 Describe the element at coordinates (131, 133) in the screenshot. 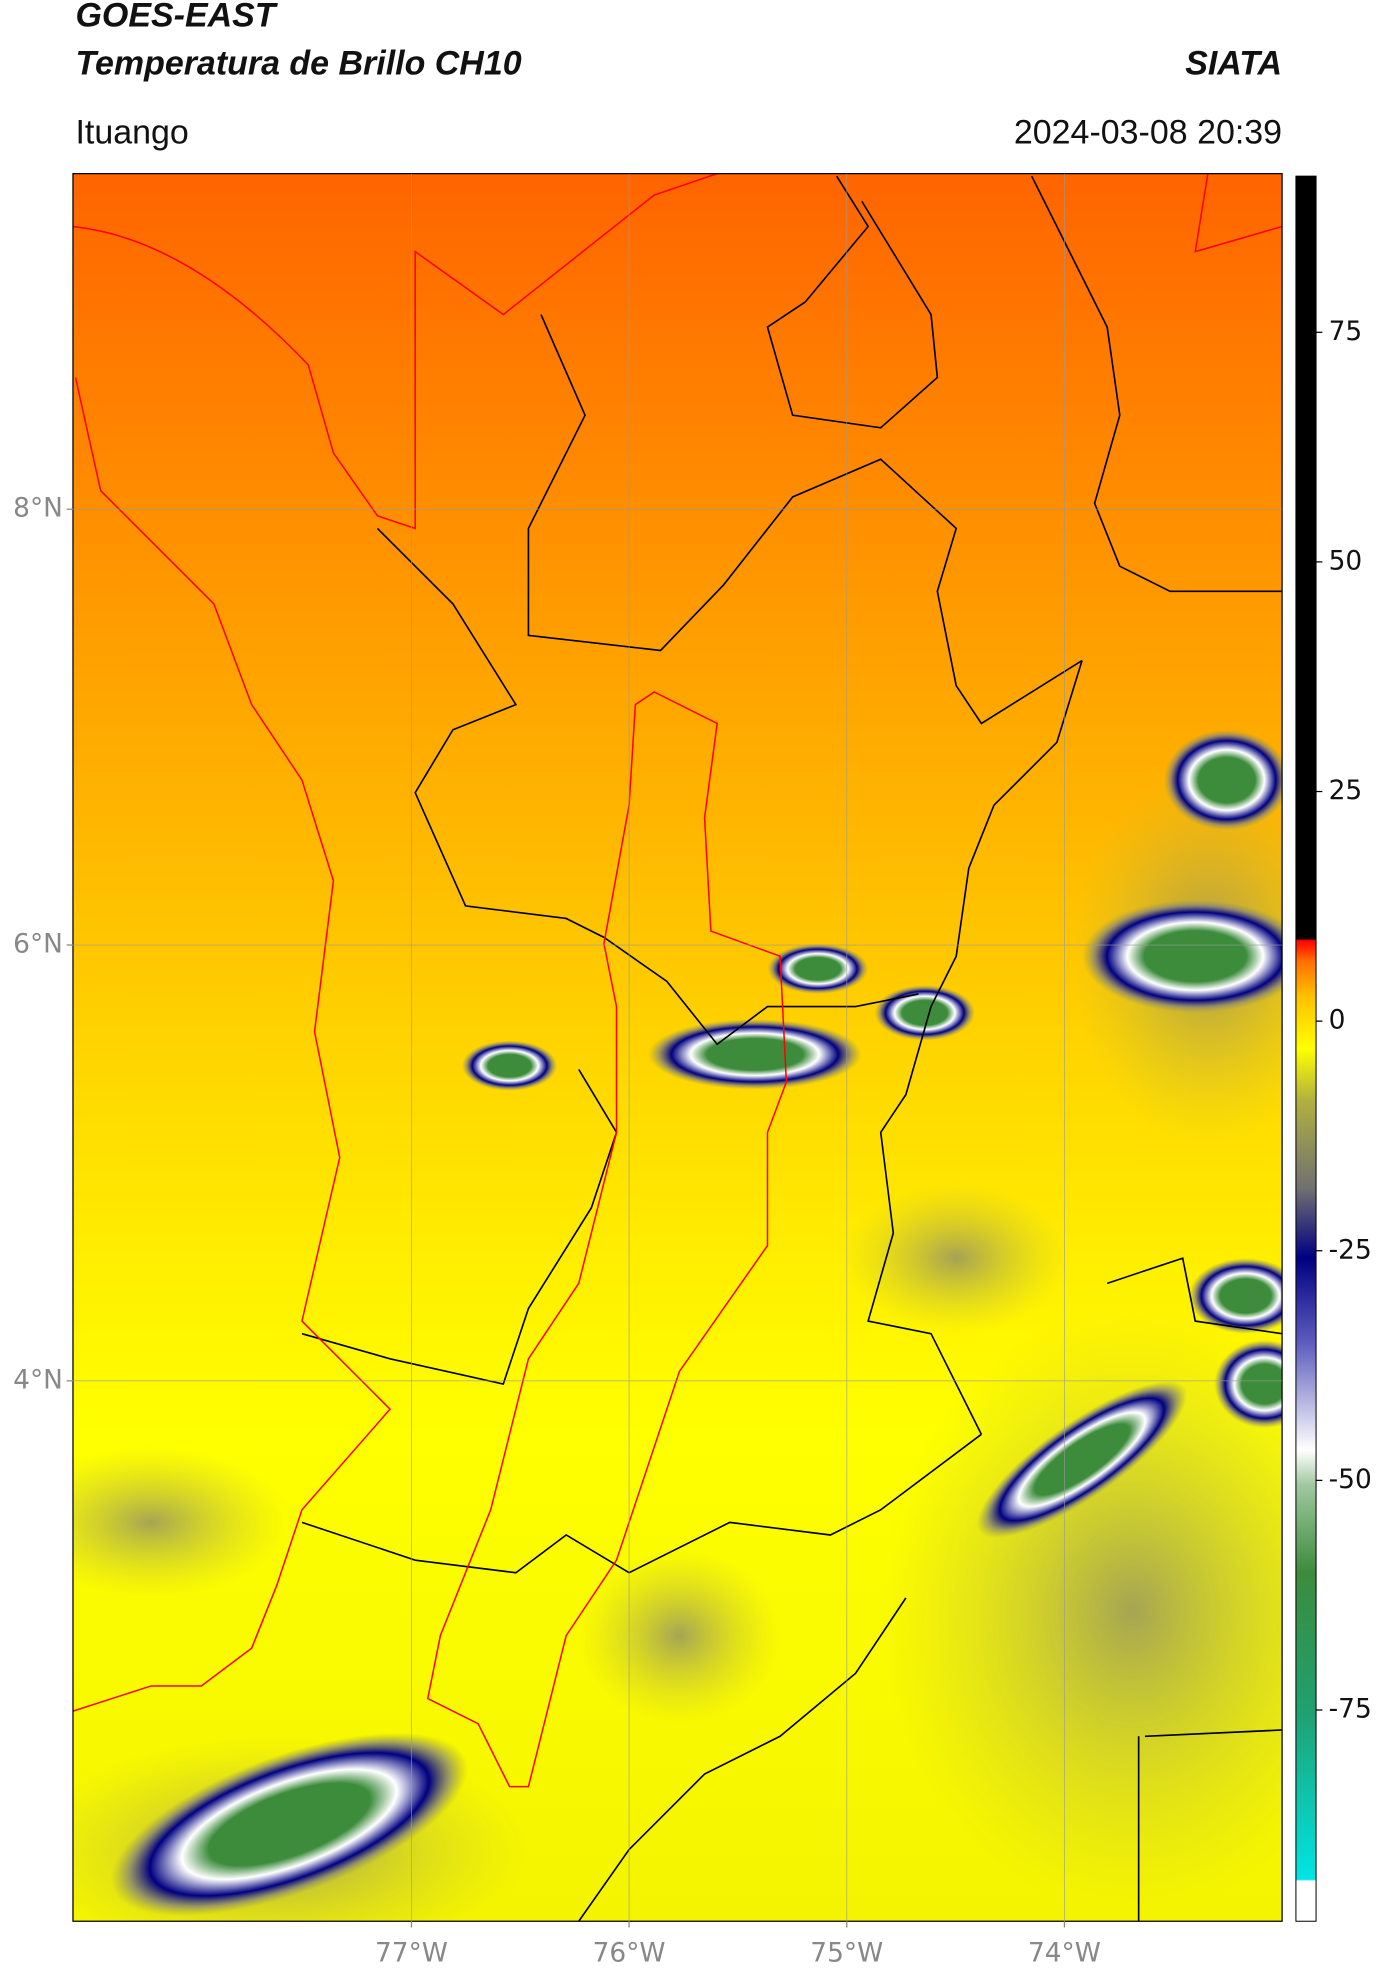

I see `location: Ituango` at that location.